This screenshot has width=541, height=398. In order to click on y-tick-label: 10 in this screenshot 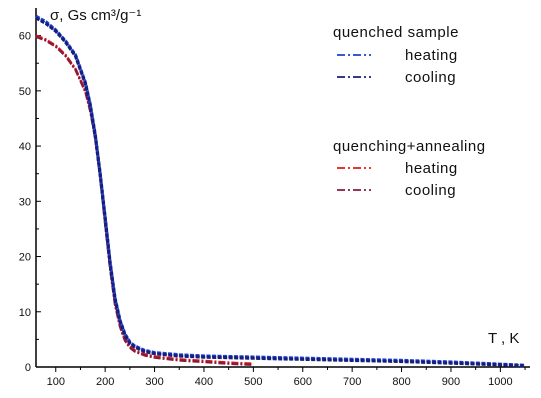, I will do `click(25, 313)`.